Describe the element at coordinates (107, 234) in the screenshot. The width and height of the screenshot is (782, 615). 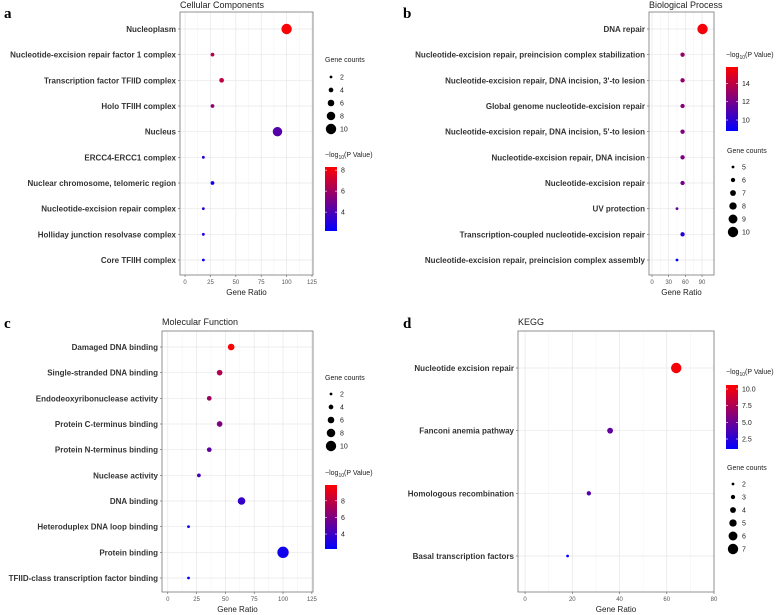
I see `y-tick-label: Holliday junction resolvase complex` at that location.